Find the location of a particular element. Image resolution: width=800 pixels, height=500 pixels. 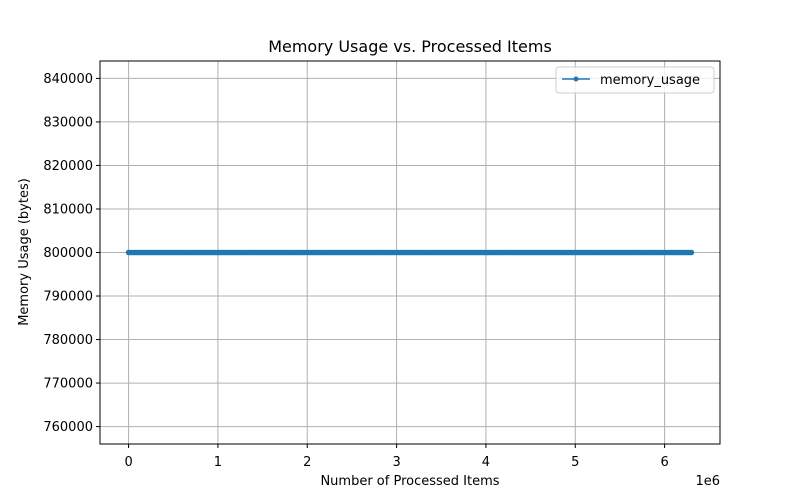

legend-series-marker is located at coordinates (576, 79).